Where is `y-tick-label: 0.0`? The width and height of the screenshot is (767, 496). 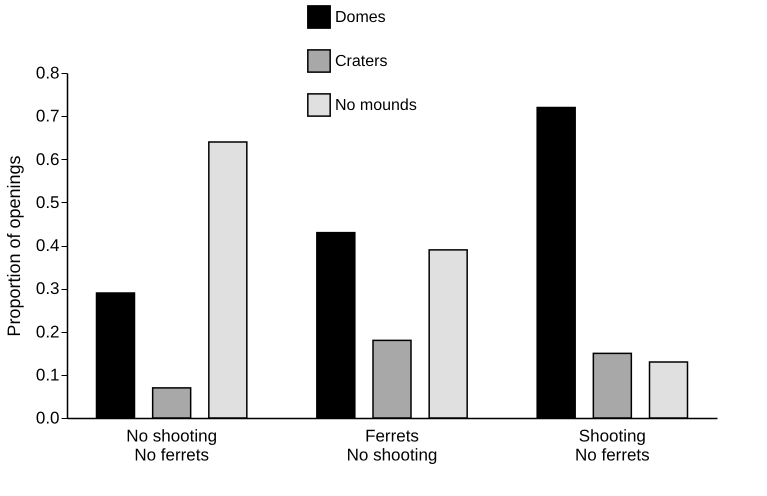
y-tick-label: 0.0 is located at coordinates (48, 418).